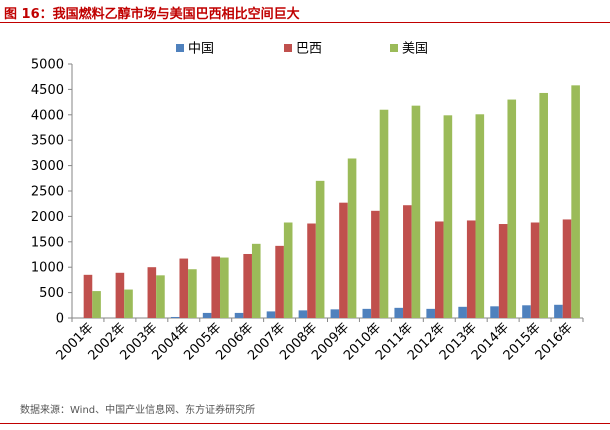  Describe the element at coordinates (138, 410) in the screenshot. I see `source-note: 数据来源：Wind、中国产业信息网、东方证券研究所` at that location.